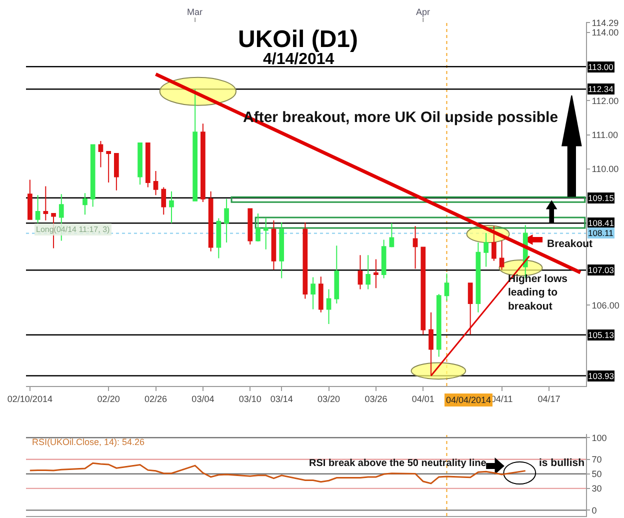 The height and width of the screenshot is (518, 624). Describe the element at coordinates (601, 335) in the screenshot. I see `ref-line-label: 105.13` at that location.